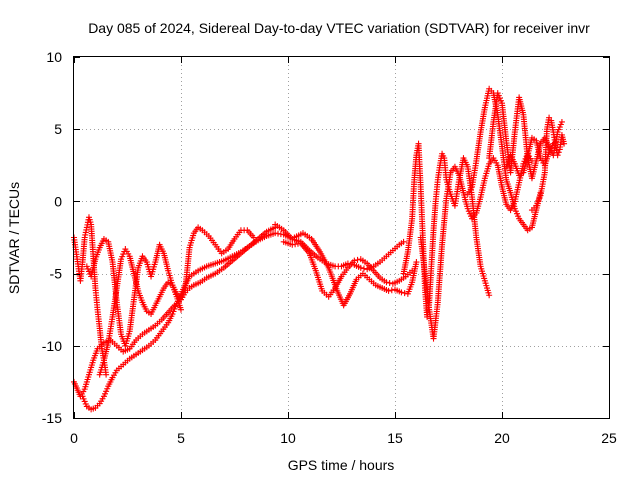 This screenshot has width=640, height=480. What do you see at coordinates (395, 438) in the screenshot?
I see `x-tick-label: 15` at bounding box center [395, 438].